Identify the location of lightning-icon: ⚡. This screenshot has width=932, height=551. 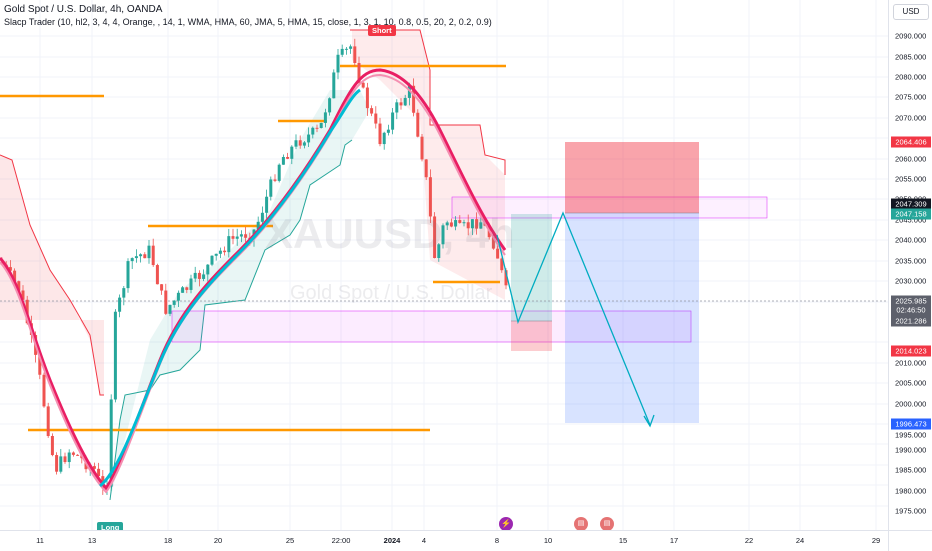
(506, 523).